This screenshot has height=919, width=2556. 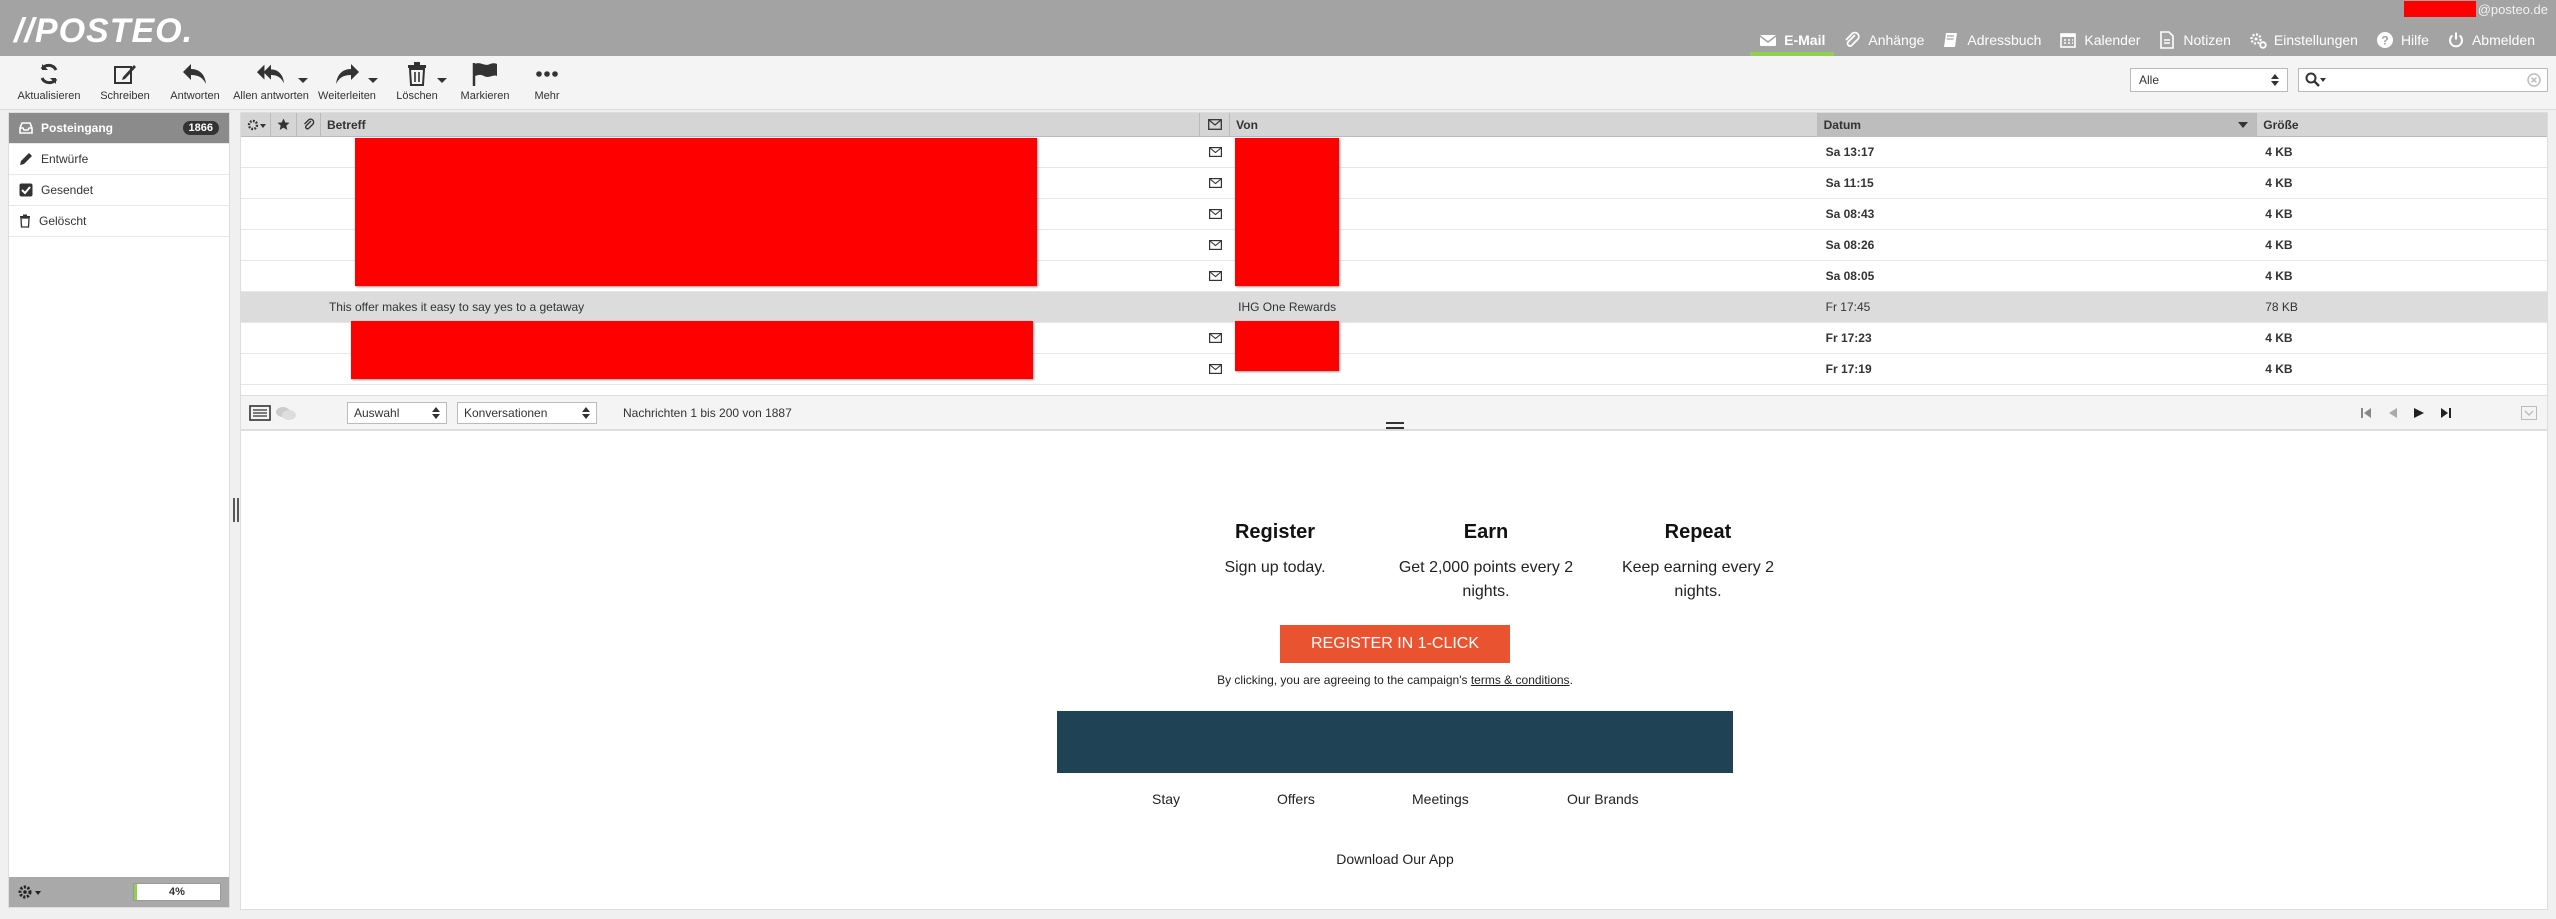 I want to click on horizontal-splitter-icon, so click(x=1395, y=426).